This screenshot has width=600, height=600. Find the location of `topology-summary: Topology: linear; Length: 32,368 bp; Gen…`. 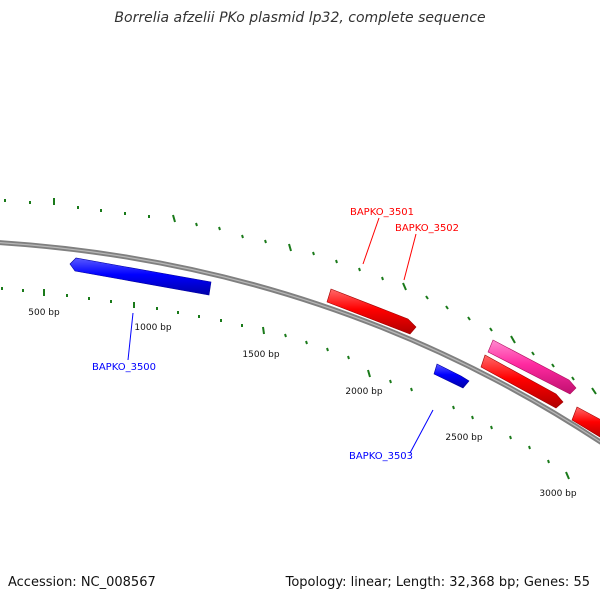

topology-summary: Topology: linear; Length: 32,368 bp; Gen… is located at coordinates (437, 582).